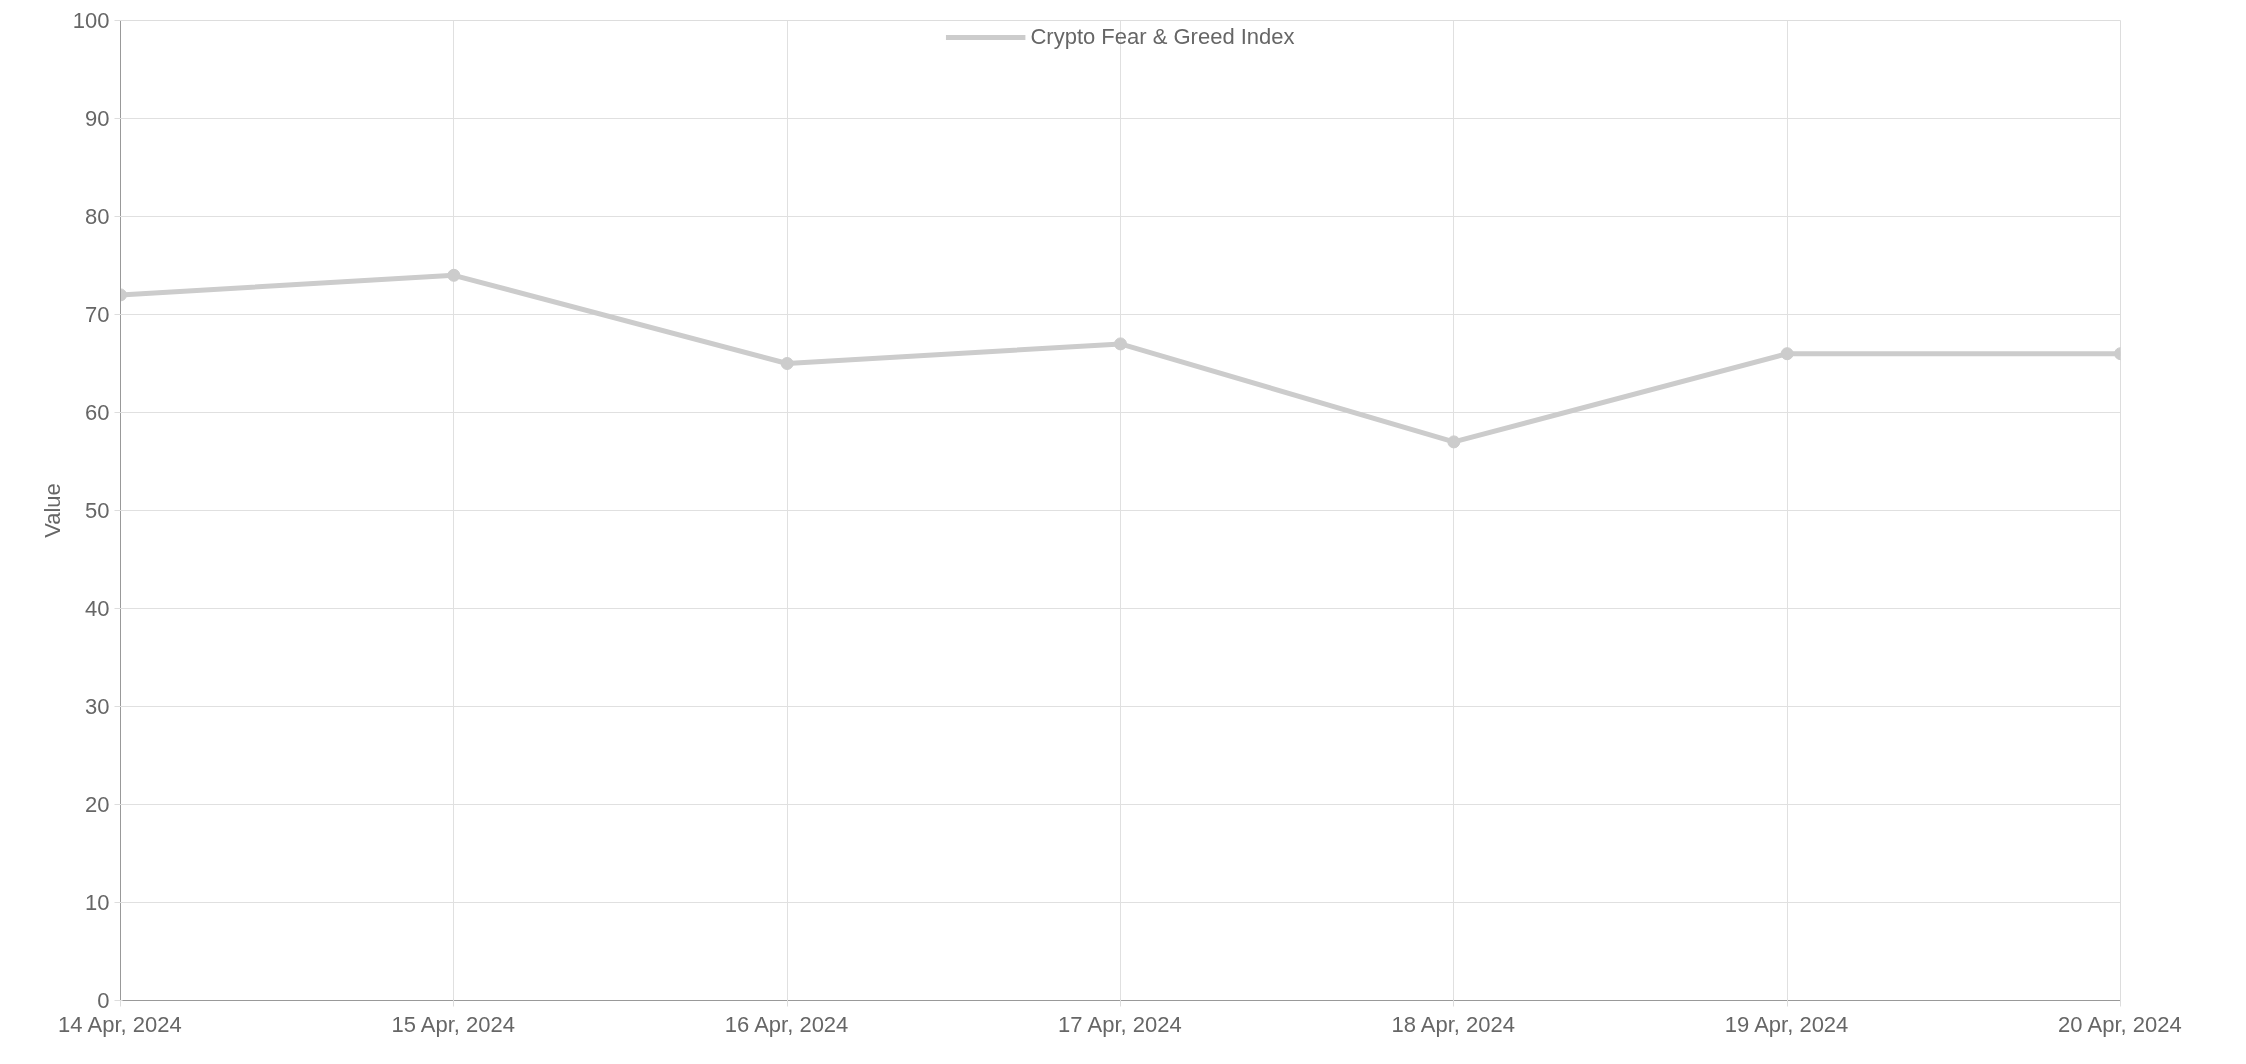  I want to click on y-tick-label: 0, so click(103, 1000).